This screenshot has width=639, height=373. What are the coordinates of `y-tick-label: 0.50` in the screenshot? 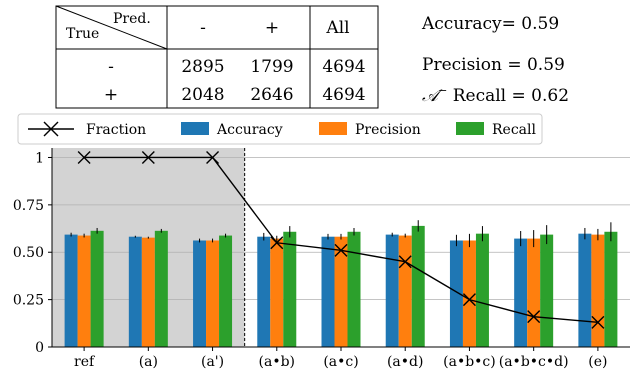 It's located at (28, 253).